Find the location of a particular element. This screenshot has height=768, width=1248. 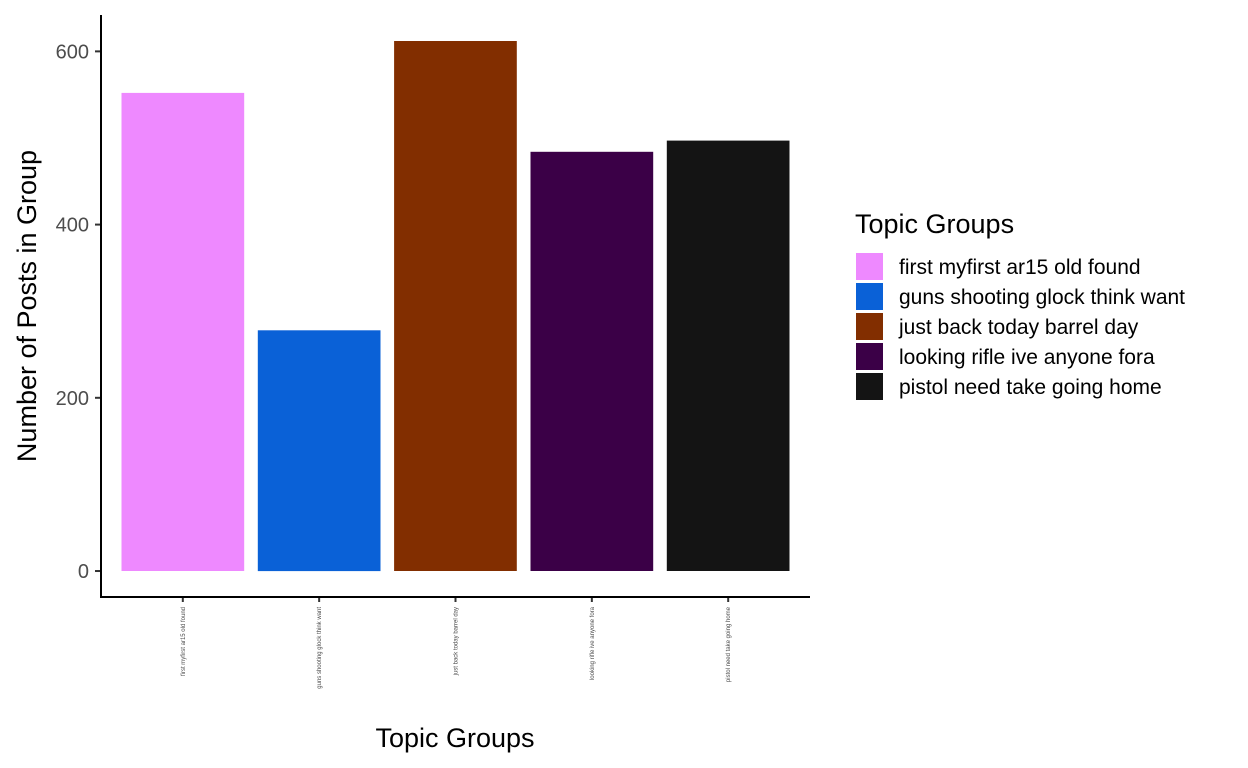

legend-label: looking rifle ive anyone fora is located at coordinates (1027, 357).